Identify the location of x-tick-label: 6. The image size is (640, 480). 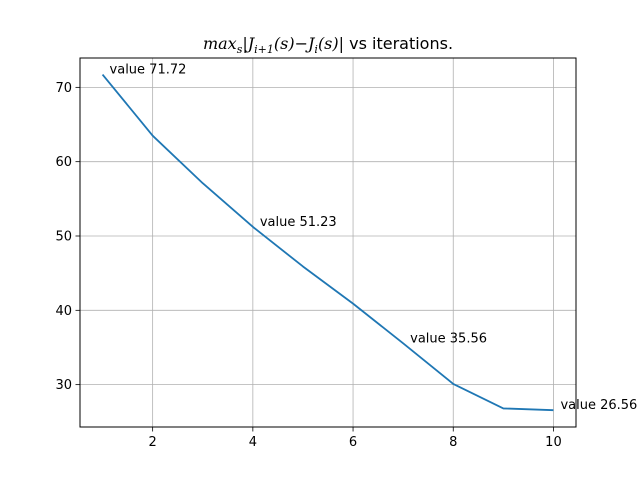
(353, 442).